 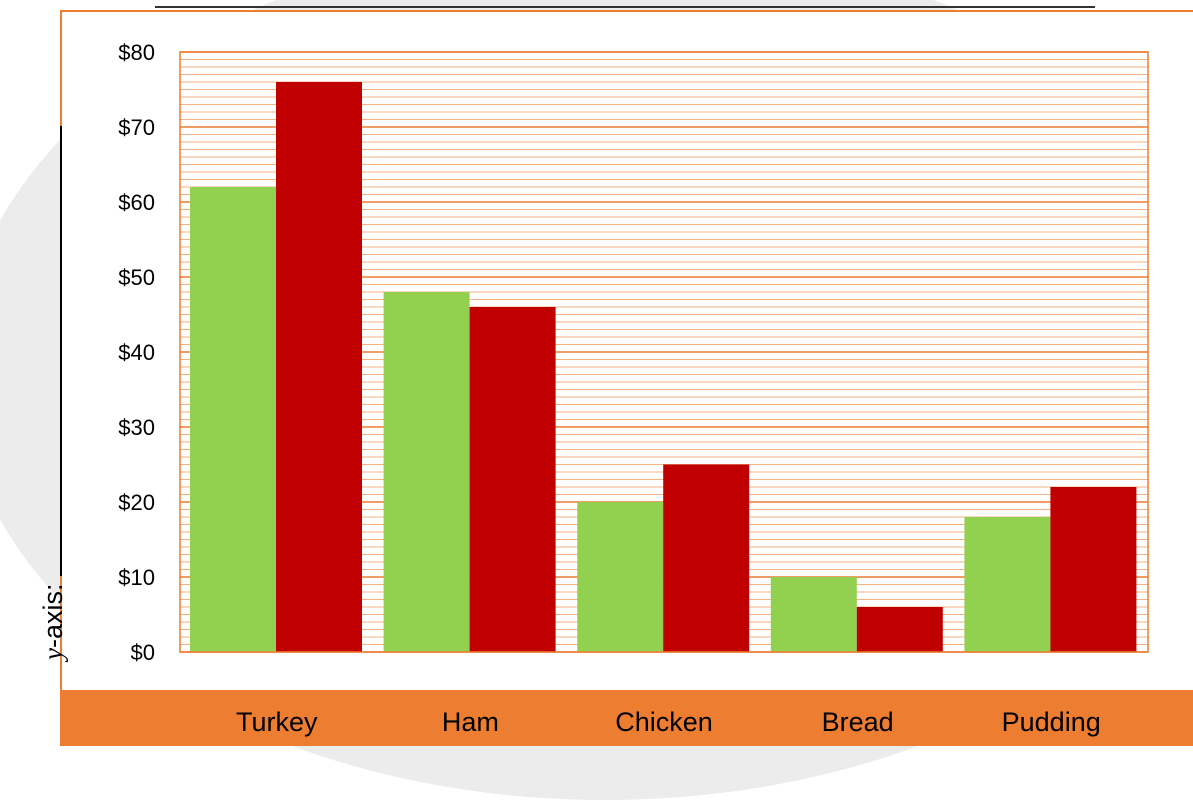 I want to click on y-tick-label: $50, so click(x=136, y=277).